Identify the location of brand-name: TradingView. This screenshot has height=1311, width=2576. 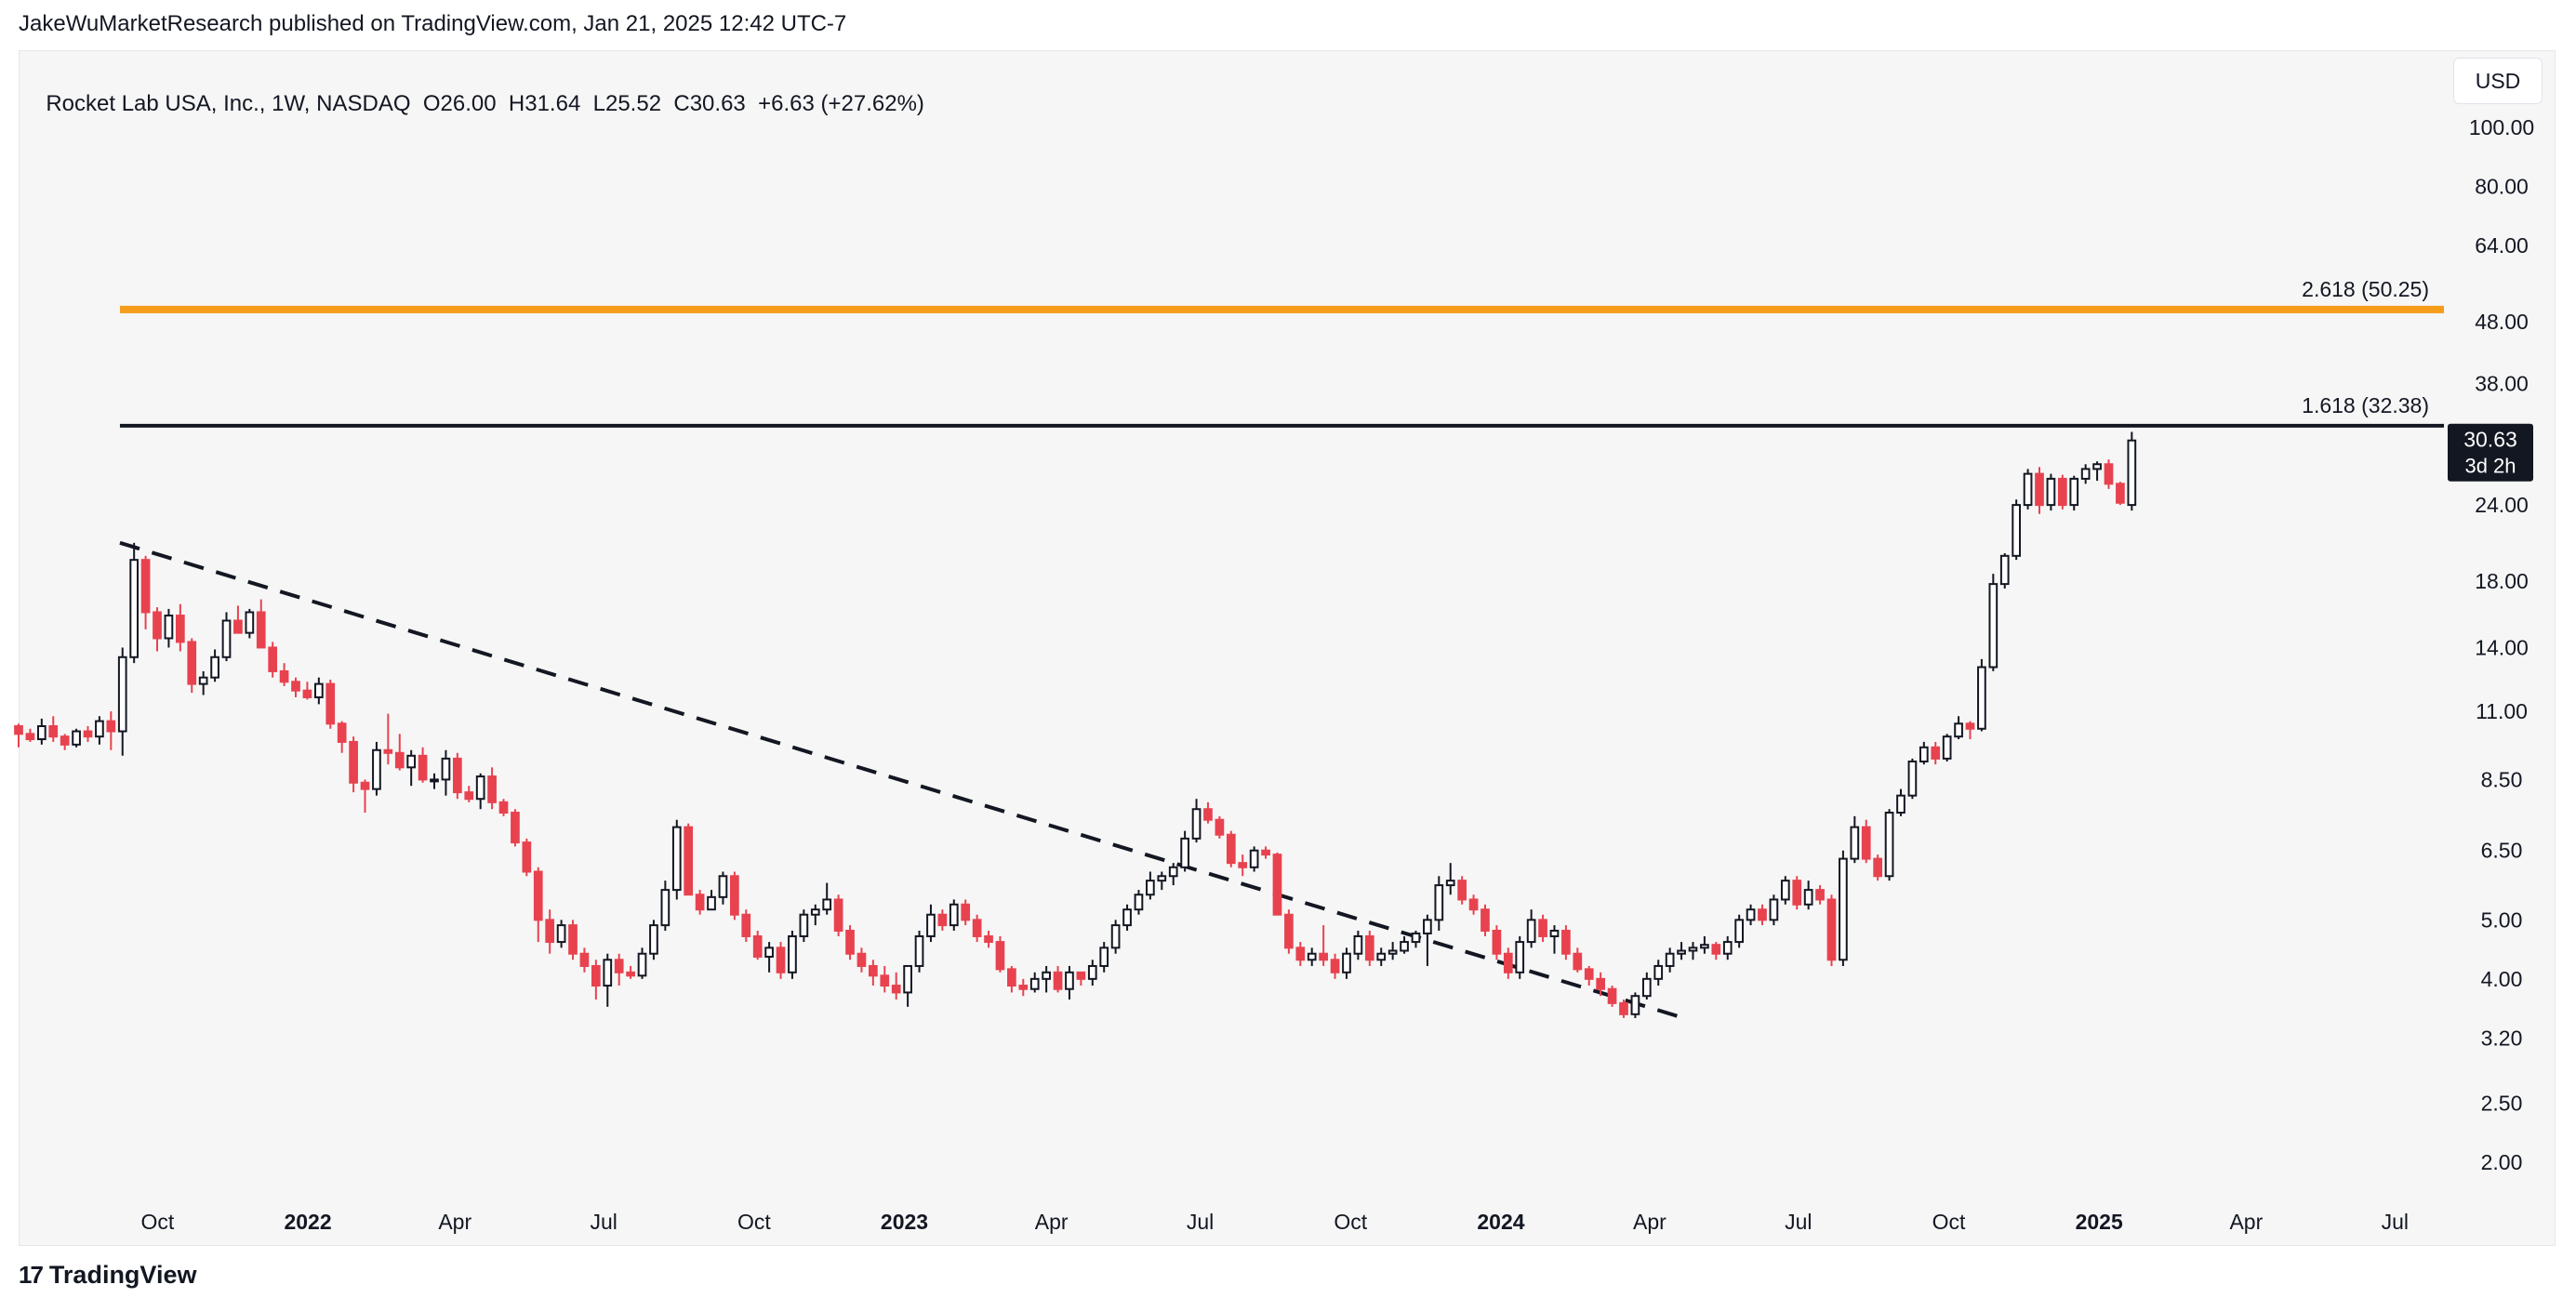
(122, 1275).